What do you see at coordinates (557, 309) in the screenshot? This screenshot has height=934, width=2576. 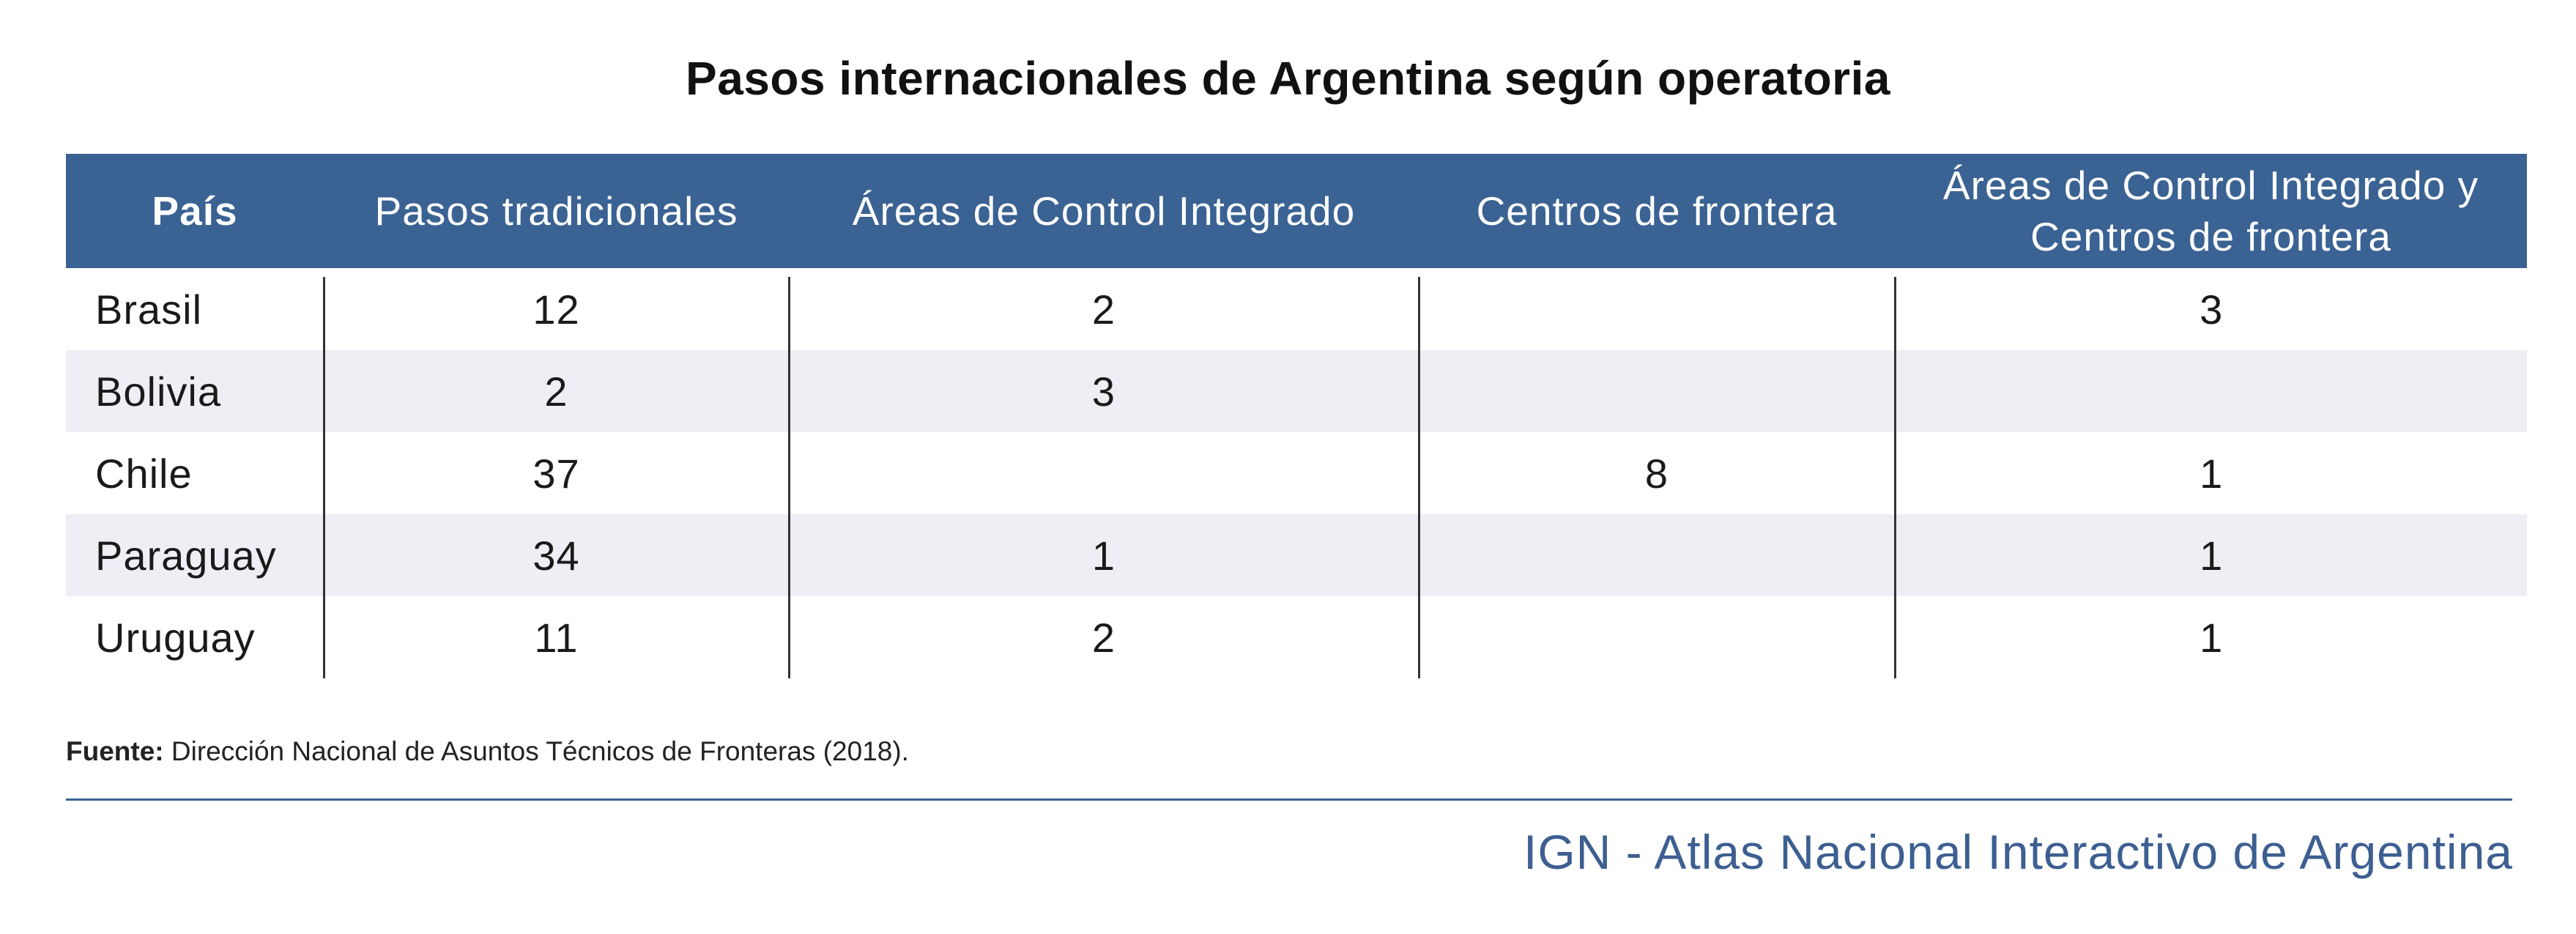 I see `traditional-passes-cell: 12` at bounding box center [557, 309].